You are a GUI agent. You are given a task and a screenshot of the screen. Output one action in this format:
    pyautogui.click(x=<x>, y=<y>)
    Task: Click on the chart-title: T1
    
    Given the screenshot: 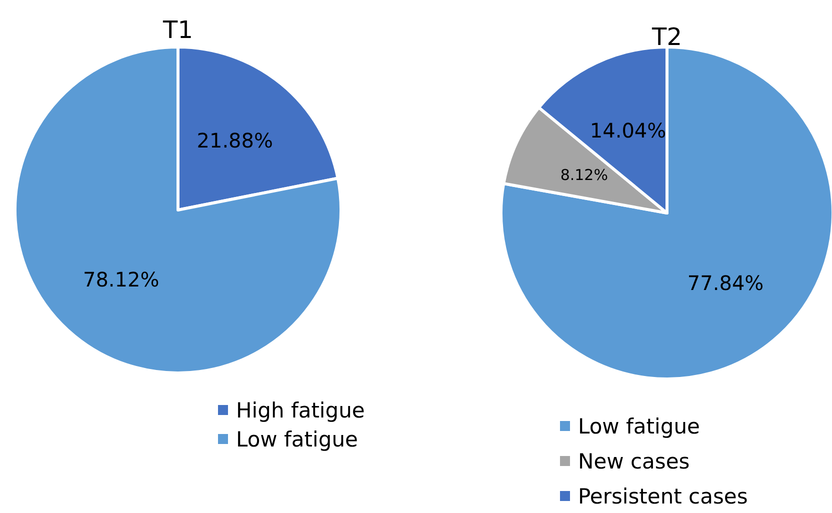 What is the action you would take?
    pyautogui.click(x=177, y=30)
    